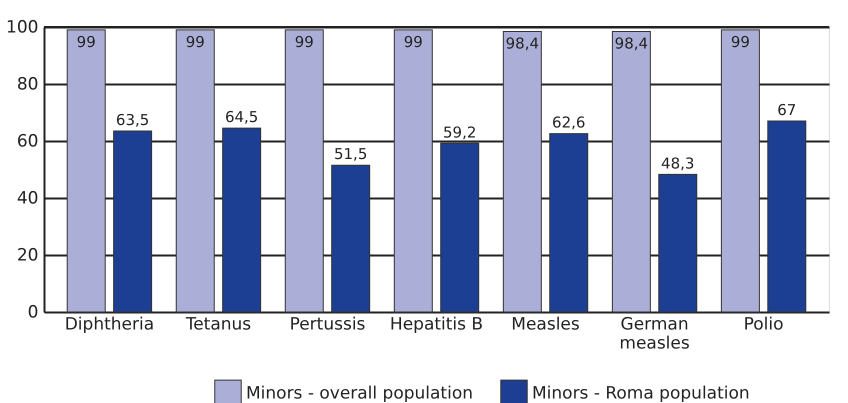 This screenshot has height=403, width=848. I want to click on data-label: 59,2, so click(459, 132).